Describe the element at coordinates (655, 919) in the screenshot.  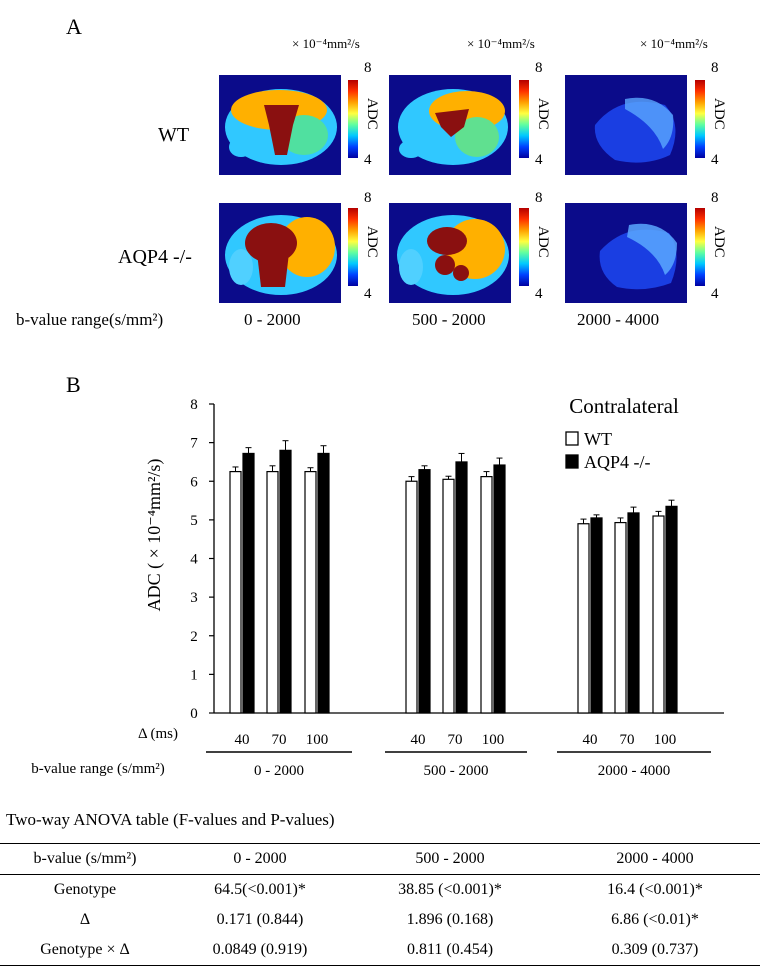
I see `anova-cell: 6.86 (<0.01)*` at that location.